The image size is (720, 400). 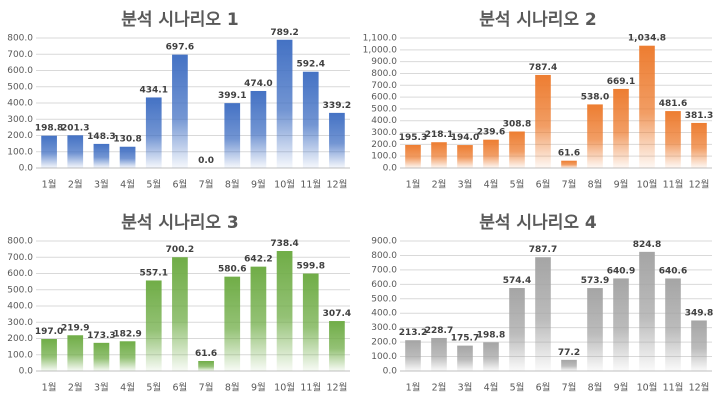 I want to click on data-label: 308.8, so click(x=517, y=125).